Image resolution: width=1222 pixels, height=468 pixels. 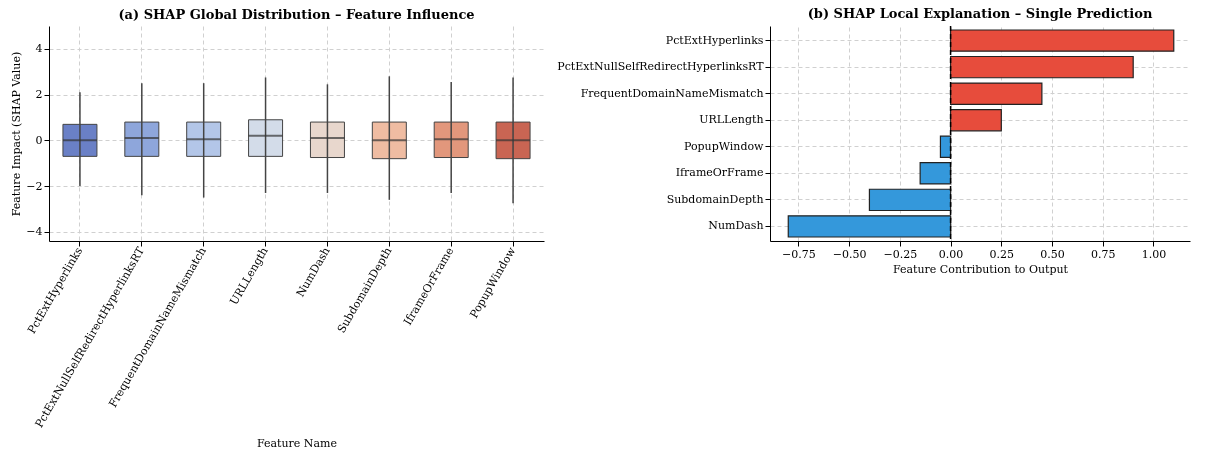 I want to click on y-tick-label: IframeOrFrame, so click(x=719, y=173).